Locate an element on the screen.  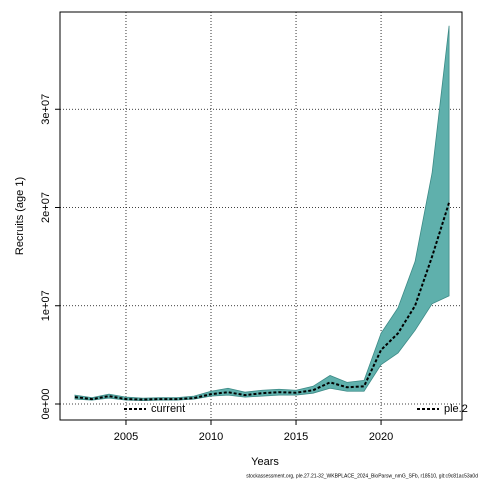
y-tick-label: 1e+07 is located at coordinates (46, 305).